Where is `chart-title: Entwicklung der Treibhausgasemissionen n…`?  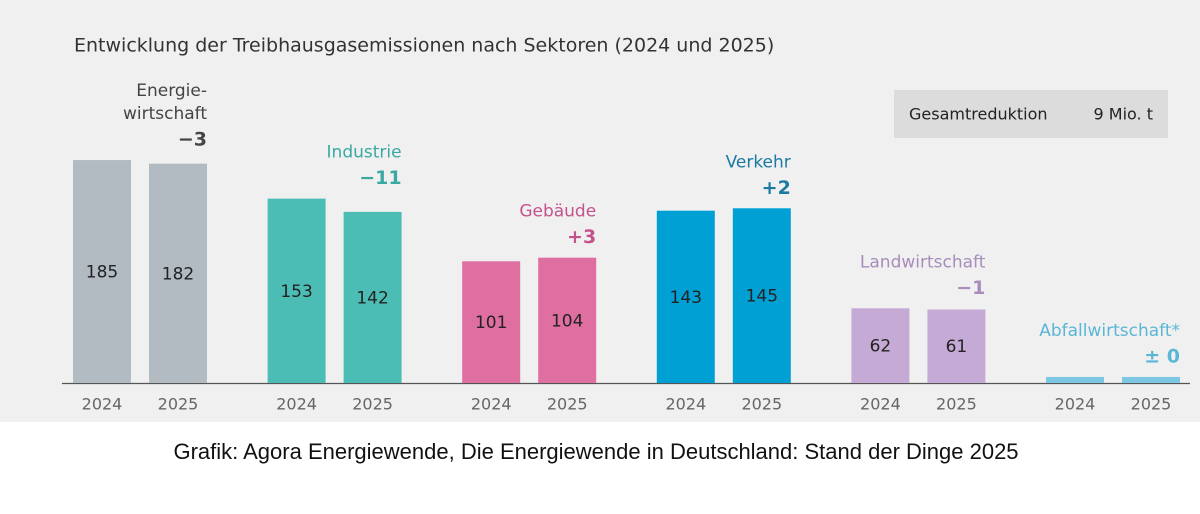 chart-title: Entwicklung der Treibhausgasemissionen n… is located at coordinates (424, 46).